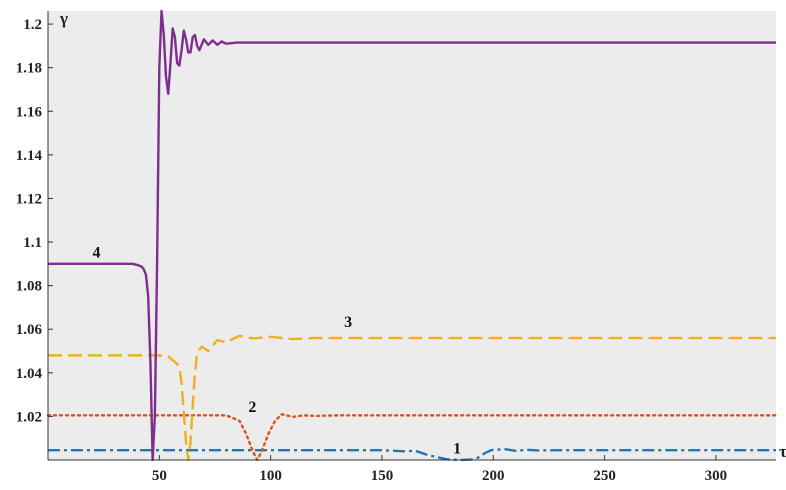 This screenshot has width=786, height=490. What do you see at coordinates (457, 448) in the screenshot?
I see `series-label-1: 1` at bounding box center [457, 448].